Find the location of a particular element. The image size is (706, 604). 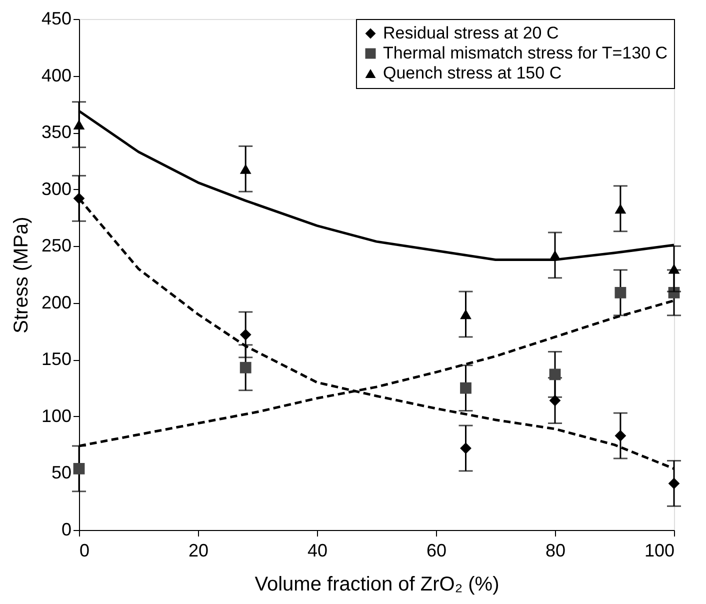

y-tick-label: 150 is located at coordinates (56, 359).